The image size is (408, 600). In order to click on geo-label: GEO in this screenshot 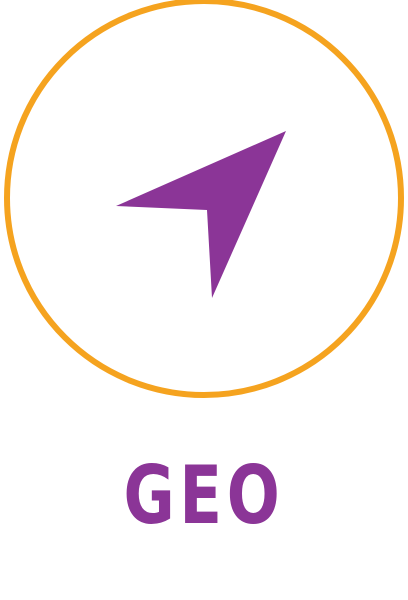, I will do `click(204, 495)`.